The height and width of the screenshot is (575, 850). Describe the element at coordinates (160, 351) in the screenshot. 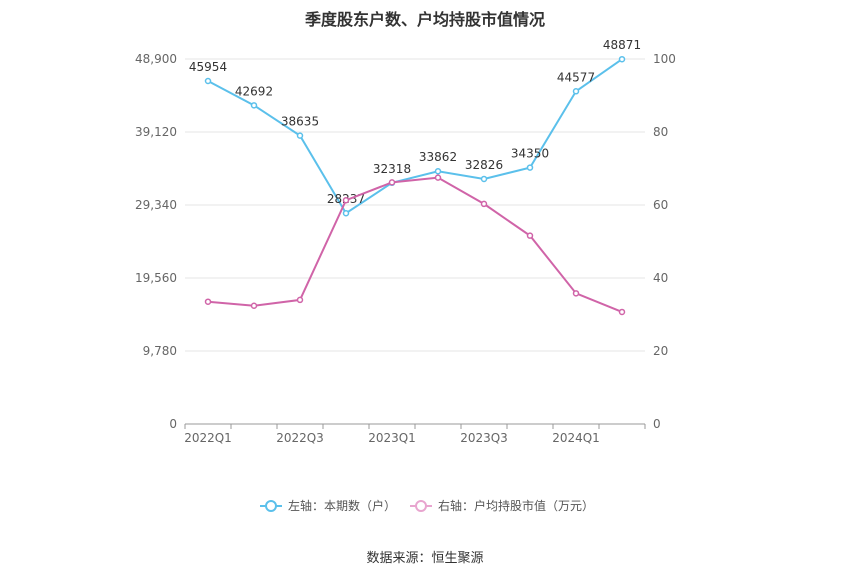

I see `left-axis-tick-label: 9,780` at that location.